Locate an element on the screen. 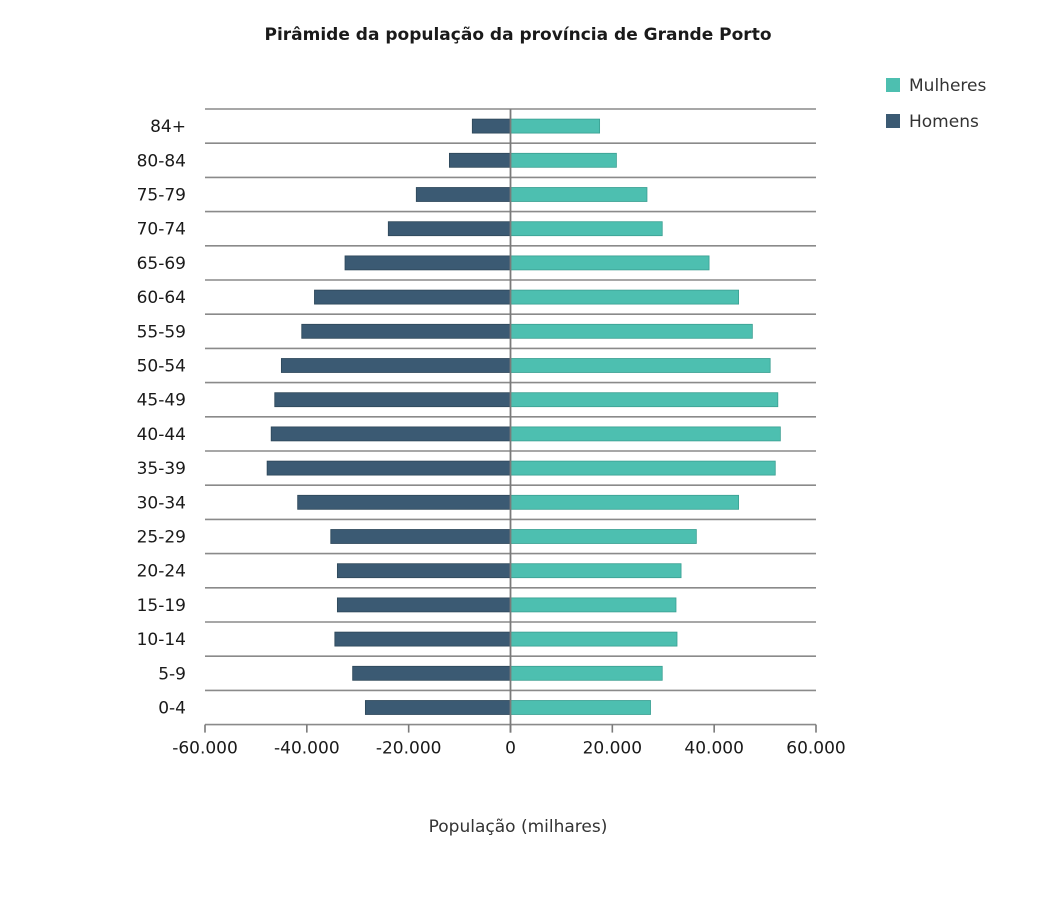 This screenshot has width=1042, height=899. legend: Mulheres Homens is located at coordinates (936, 104).